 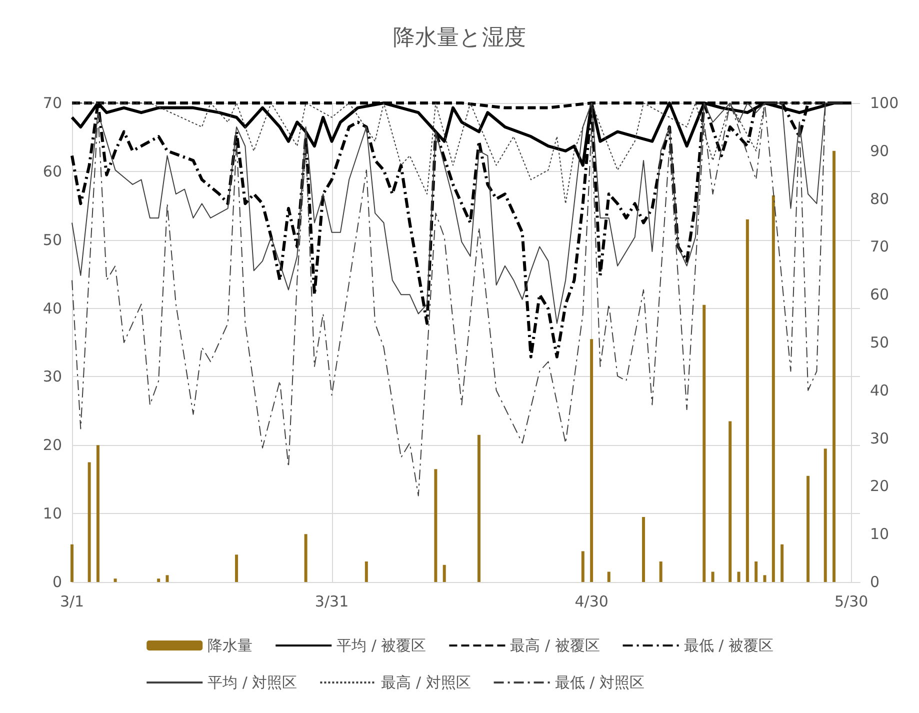 What do you see at coordinates (851, 601) in the screenshot?
I see `x-tick-label: 5/30` at bounding box center [851, 601].